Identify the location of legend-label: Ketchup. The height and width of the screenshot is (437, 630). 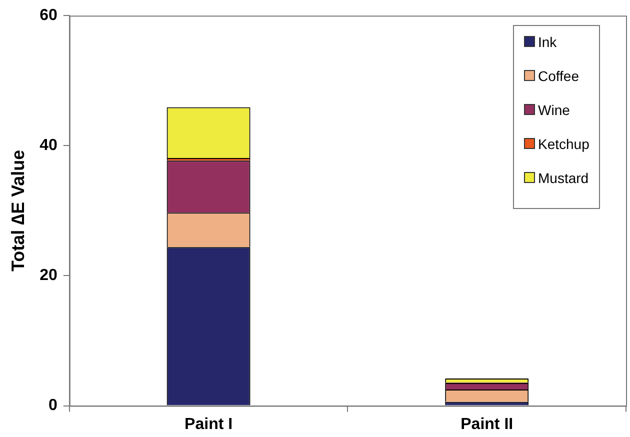
(564, 144).